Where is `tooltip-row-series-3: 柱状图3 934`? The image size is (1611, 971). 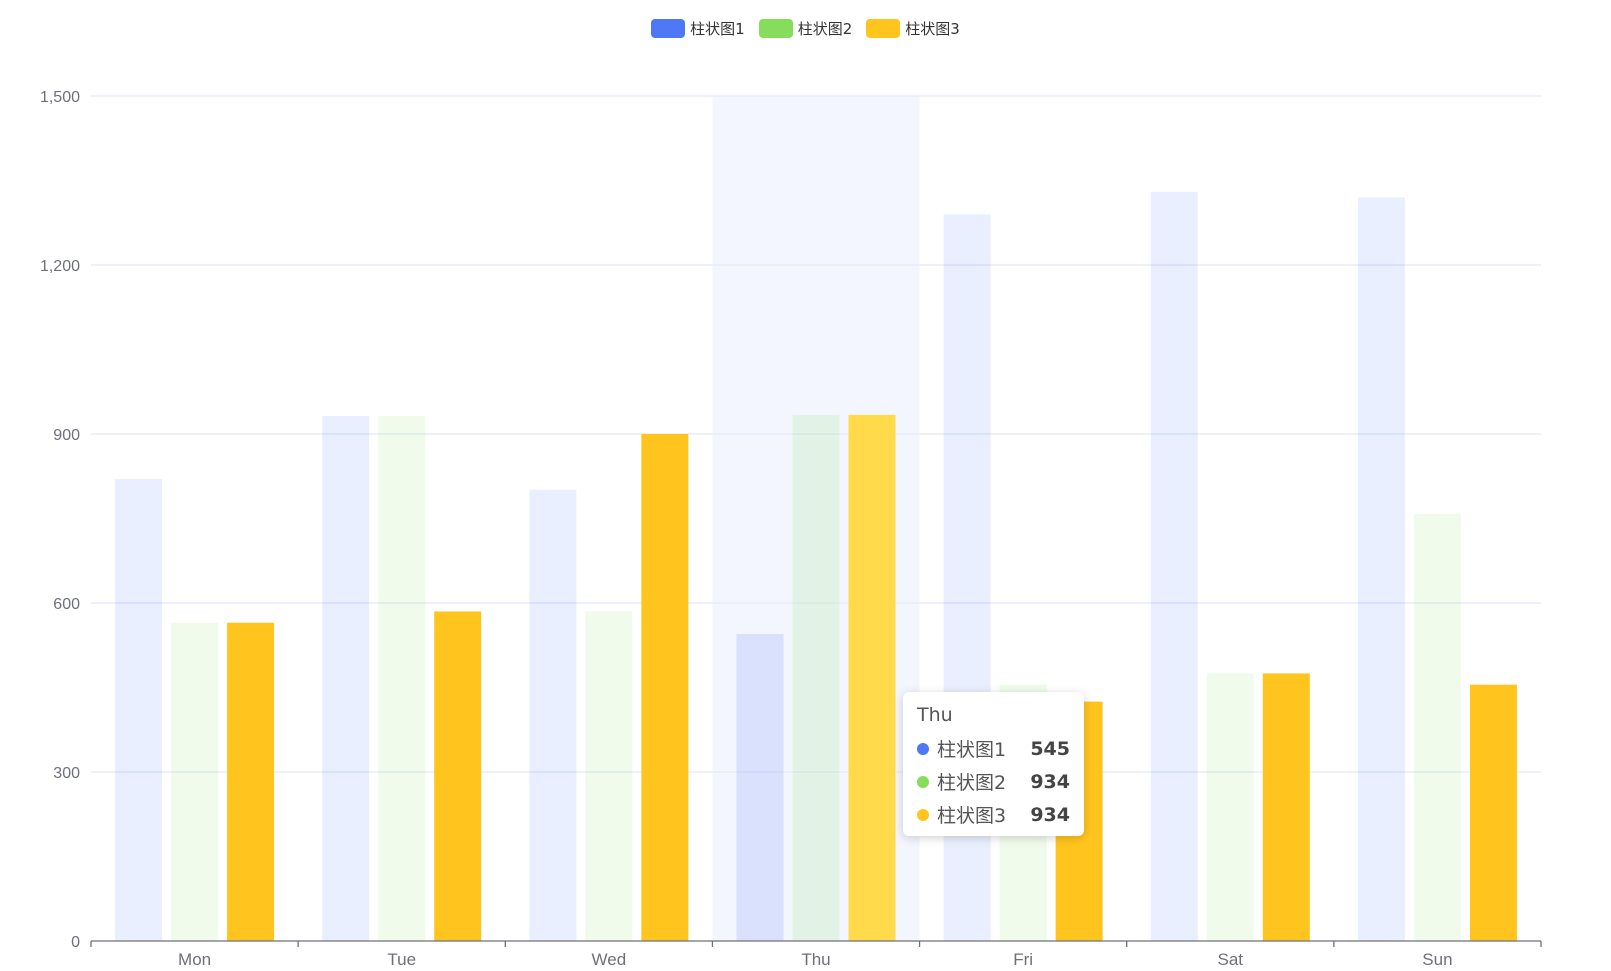 tooltip-row-series-3: 柱状图3 934 is located at coordinates (993, 814).